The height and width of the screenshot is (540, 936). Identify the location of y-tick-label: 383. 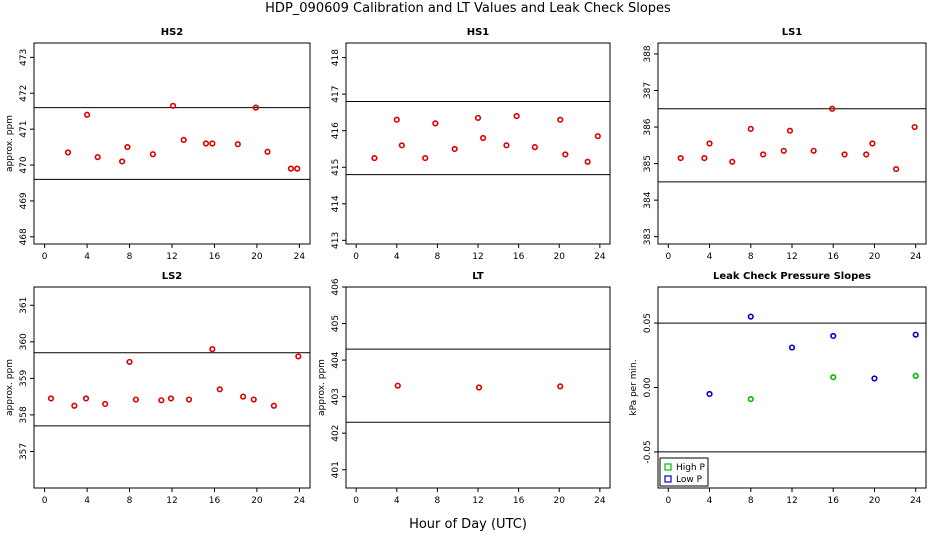
(648, 236).